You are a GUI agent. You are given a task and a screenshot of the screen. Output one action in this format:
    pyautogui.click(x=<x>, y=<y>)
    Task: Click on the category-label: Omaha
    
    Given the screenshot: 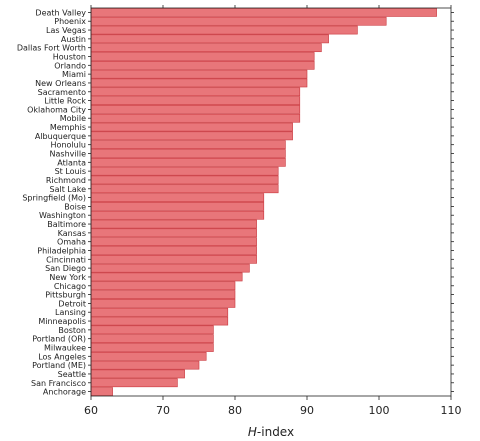 What is the action you would take?
    pyautogui.click(x=71, y=242)
    